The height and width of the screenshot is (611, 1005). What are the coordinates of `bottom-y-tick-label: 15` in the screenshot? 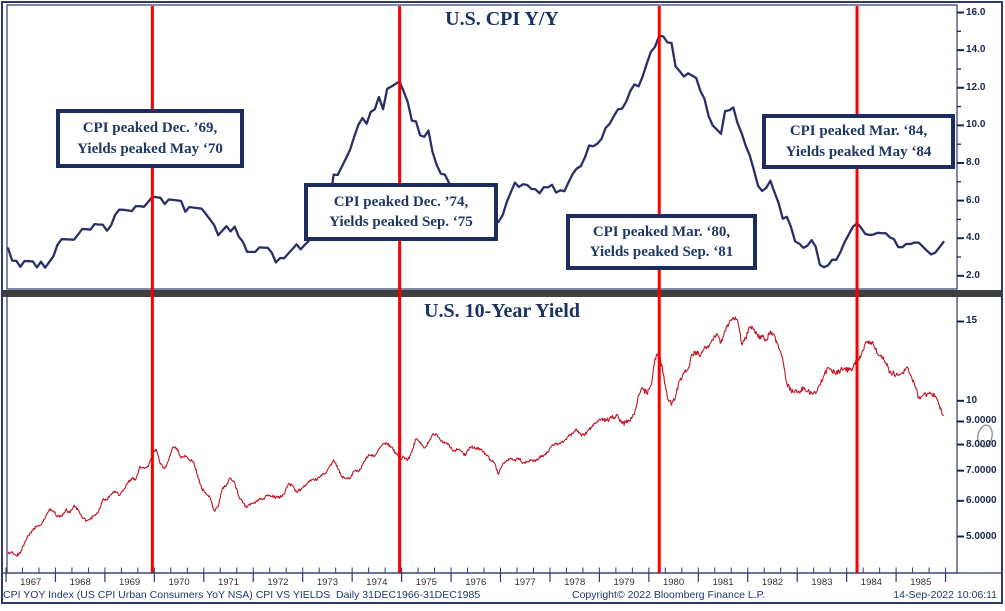 It's located at (972, 321).